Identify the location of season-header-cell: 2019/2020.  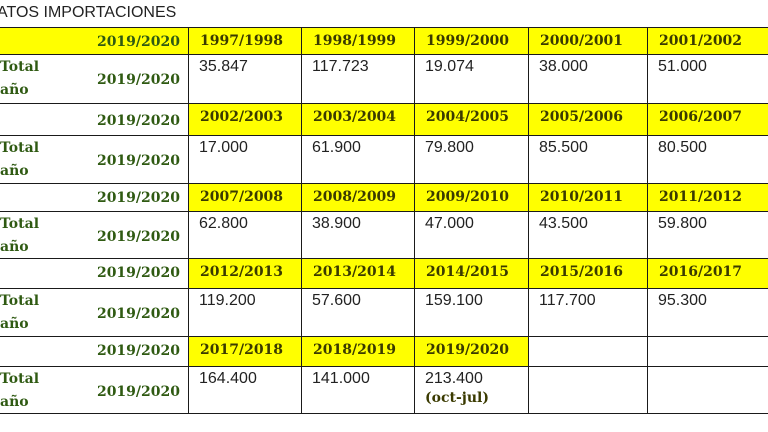
(471, 351).